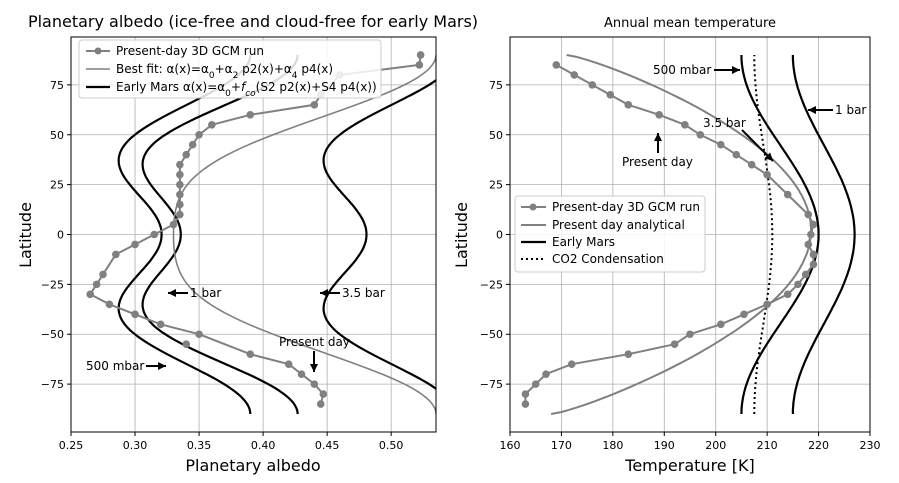 The height and width of the screenshot is (483, 899). I want to click on x-tick-label: 0.40, so click(263, 445).